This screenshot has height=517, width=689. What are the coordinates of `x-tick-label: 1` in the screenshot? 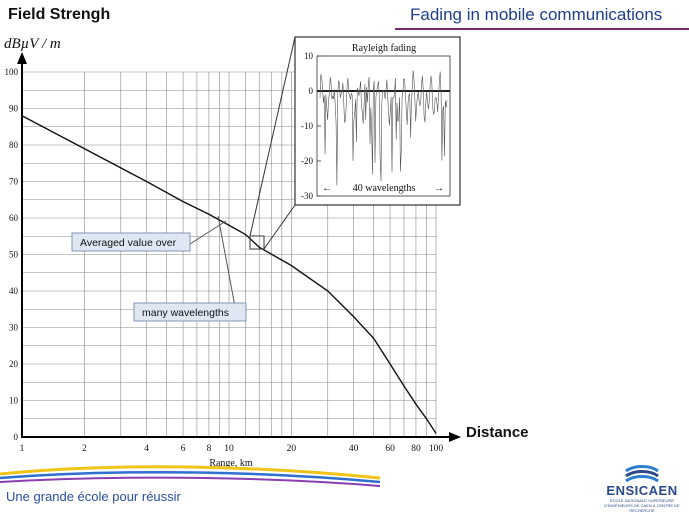 It's located at (22, 449).